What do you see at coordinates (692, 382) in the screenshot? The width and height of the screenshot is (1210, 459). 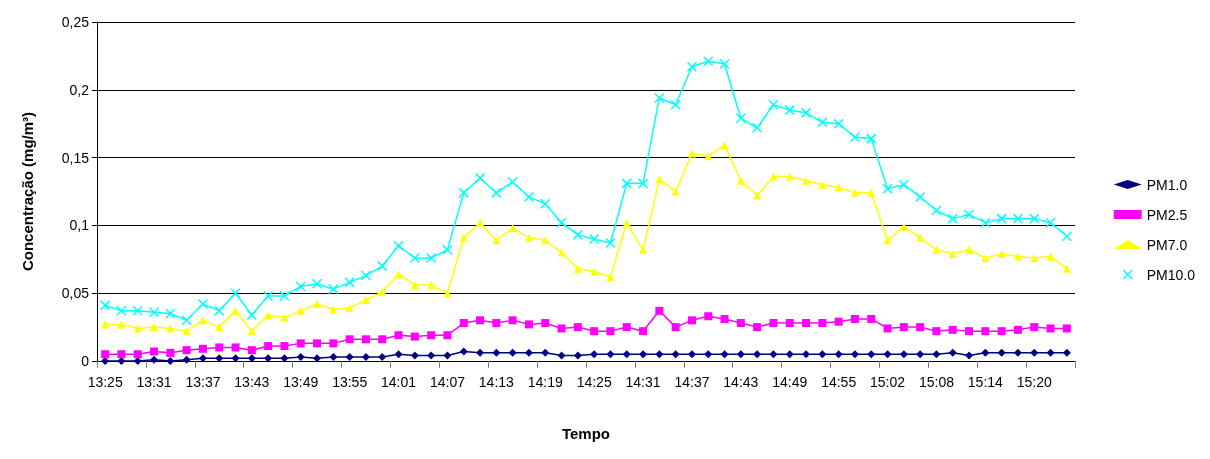 I see `x-tick-label: 14:37` at bounding box center [692, 382].